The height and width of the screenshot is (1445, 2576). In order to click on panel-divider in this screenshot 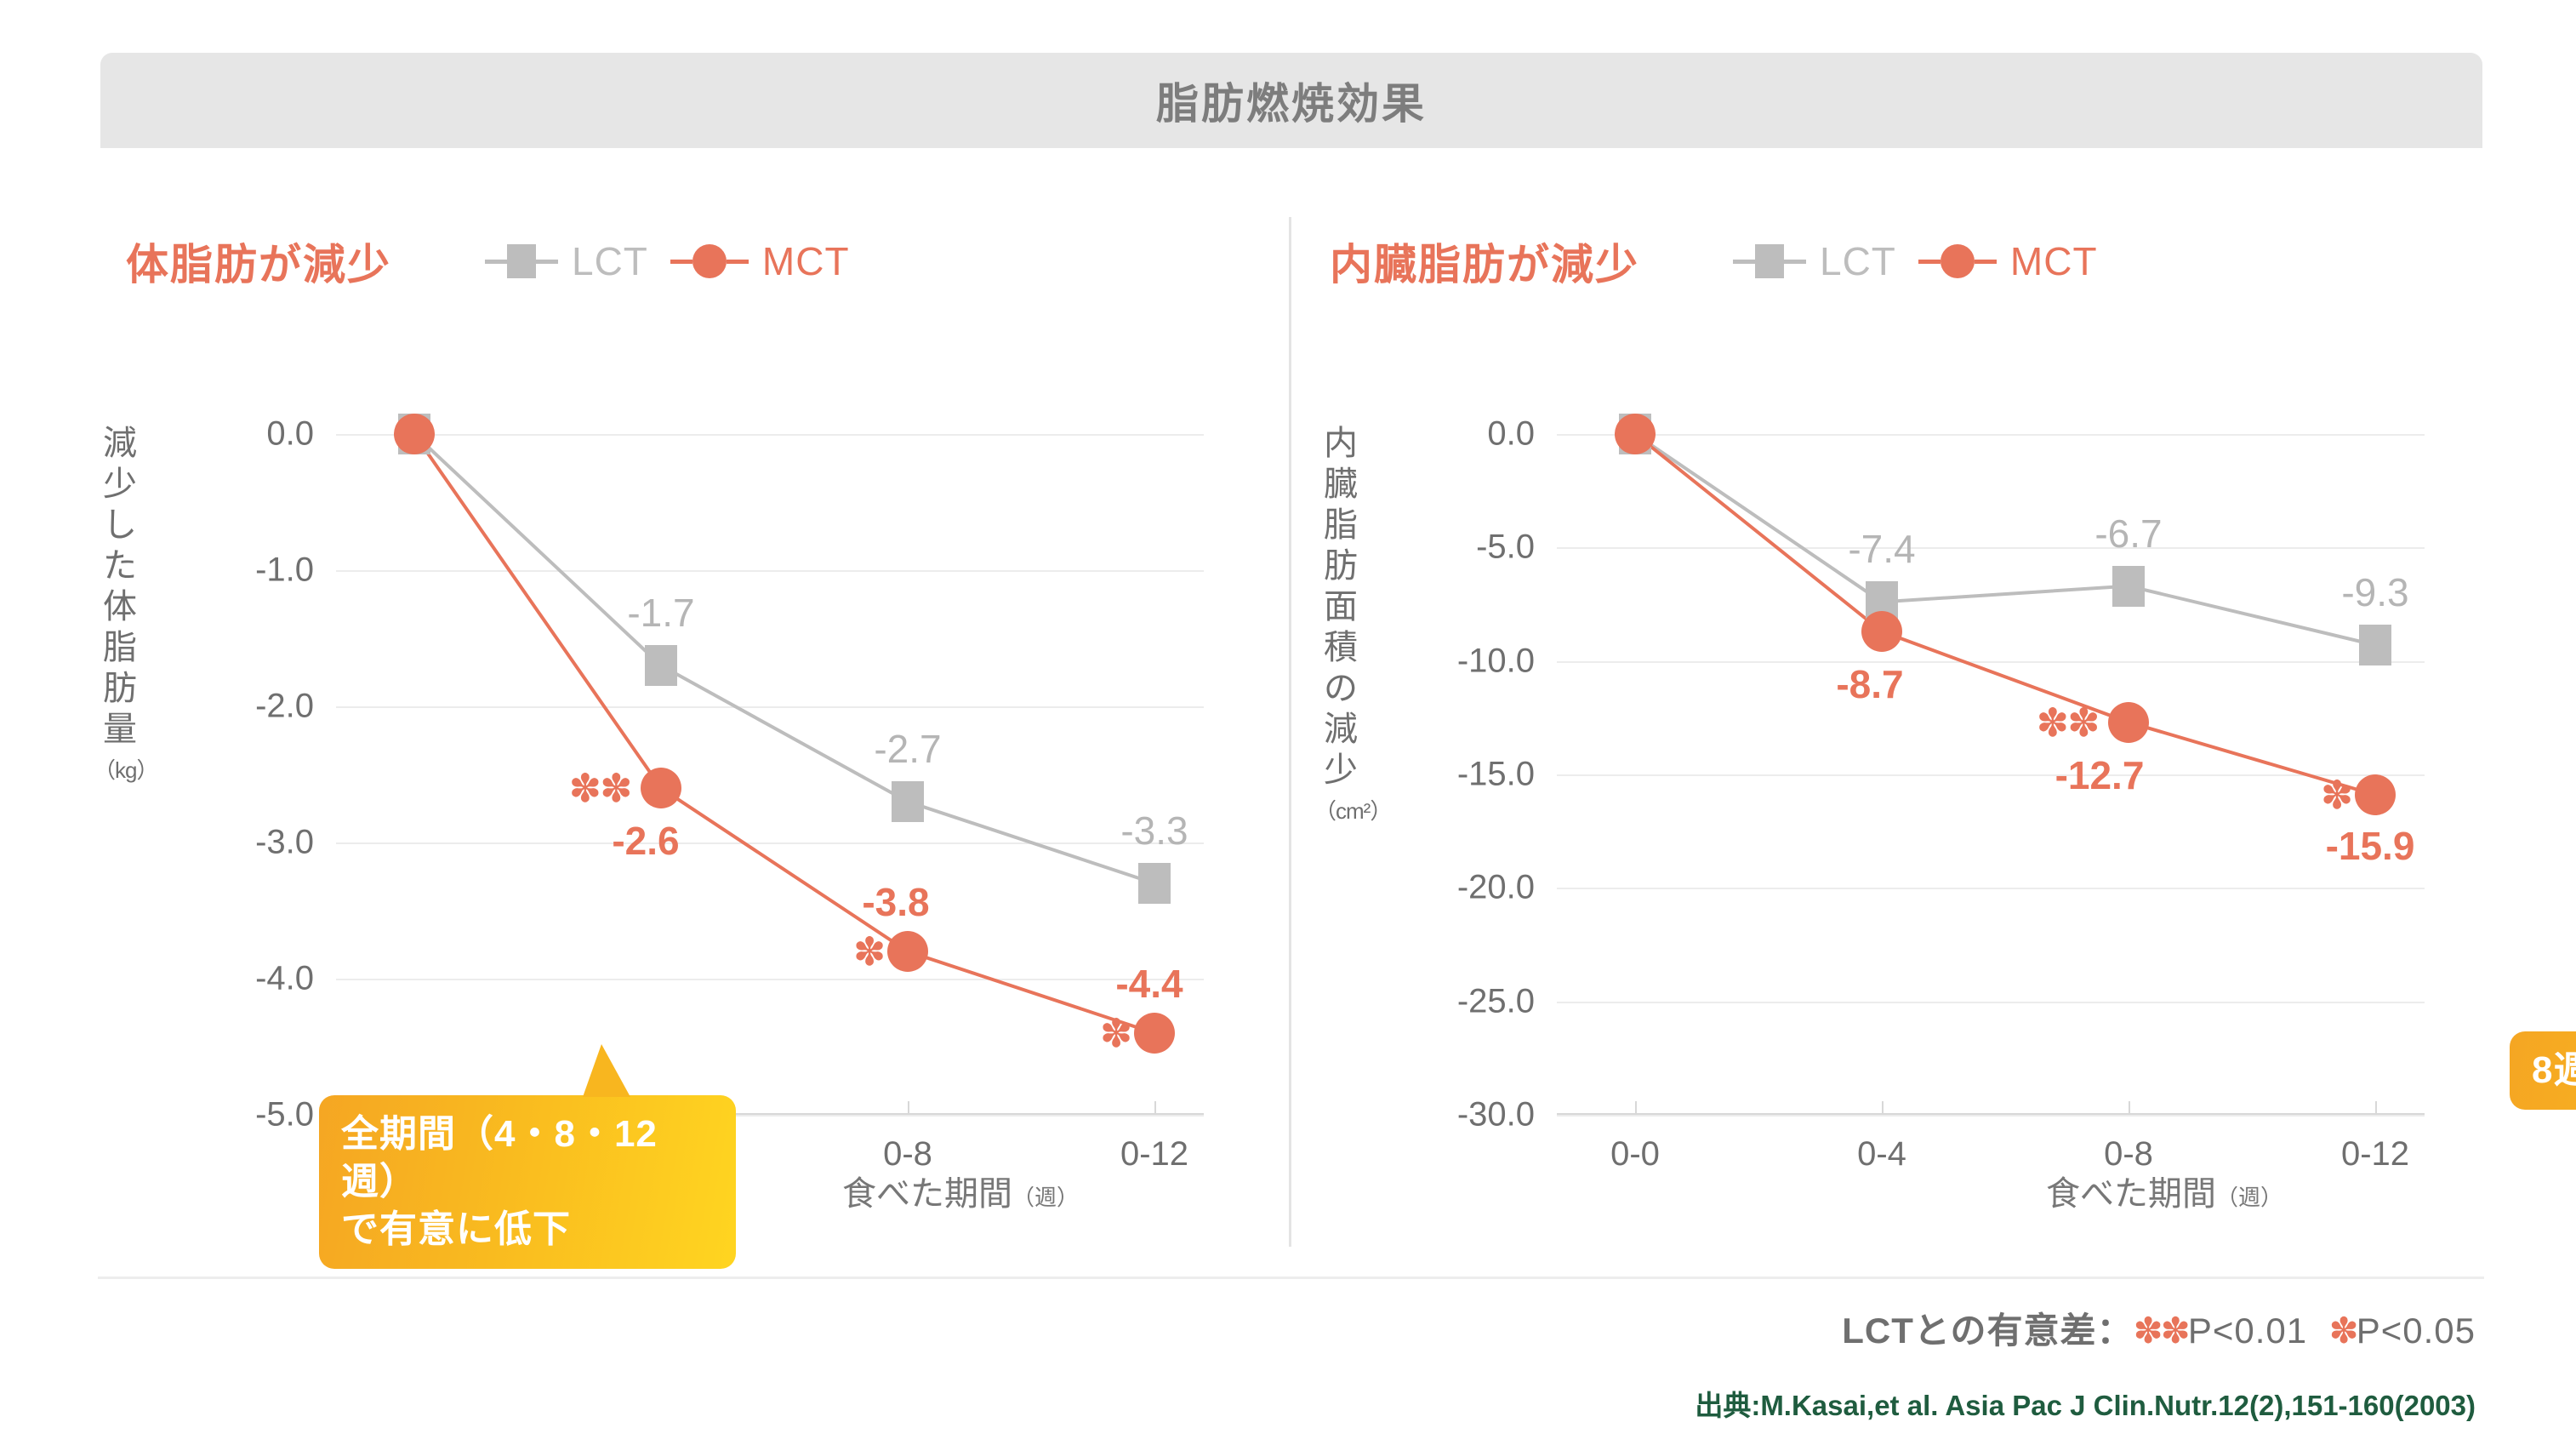, I will do `click(1290, 732)`.